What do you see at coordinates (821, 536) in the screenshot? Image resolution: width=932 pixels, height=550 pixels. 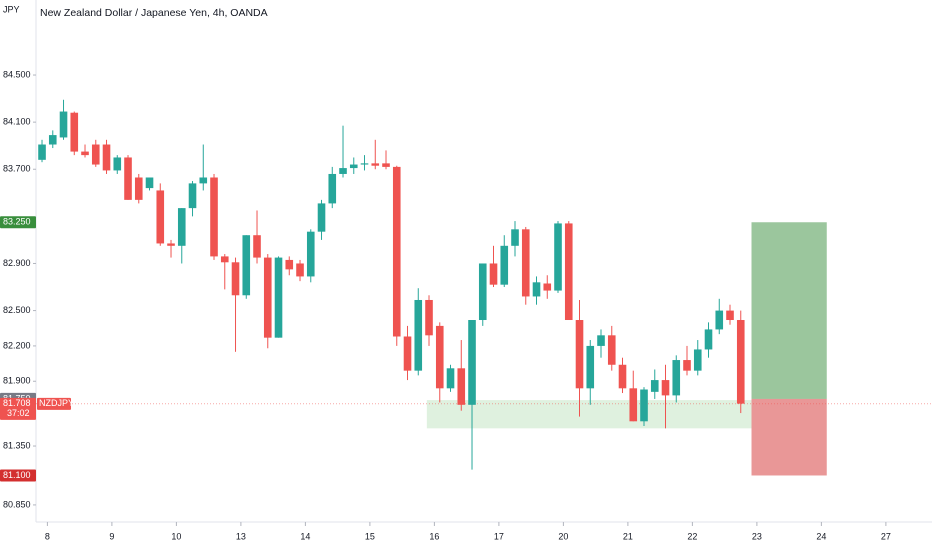 I see `x-tick-label: 24` at bounding box center [821, 536].